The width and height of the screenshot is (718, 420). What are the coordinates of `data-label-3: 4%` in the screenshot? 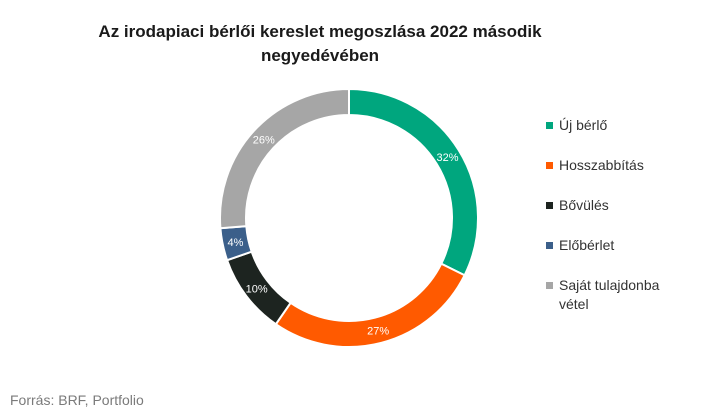 It's located at (236, 243).